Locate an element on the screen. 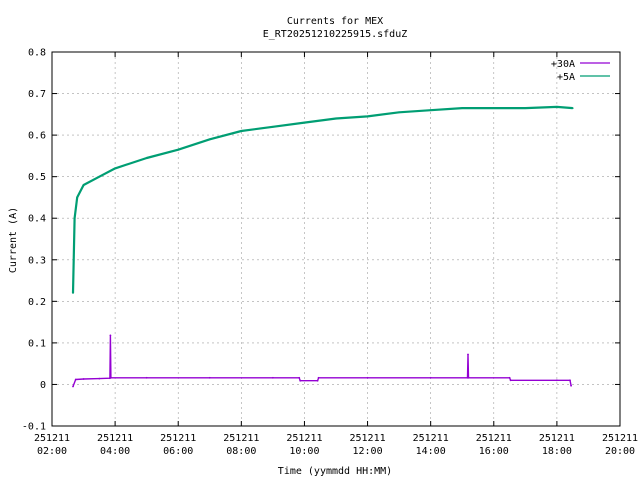  legend-label-30a: +30A is located at coordinates (563, 64).